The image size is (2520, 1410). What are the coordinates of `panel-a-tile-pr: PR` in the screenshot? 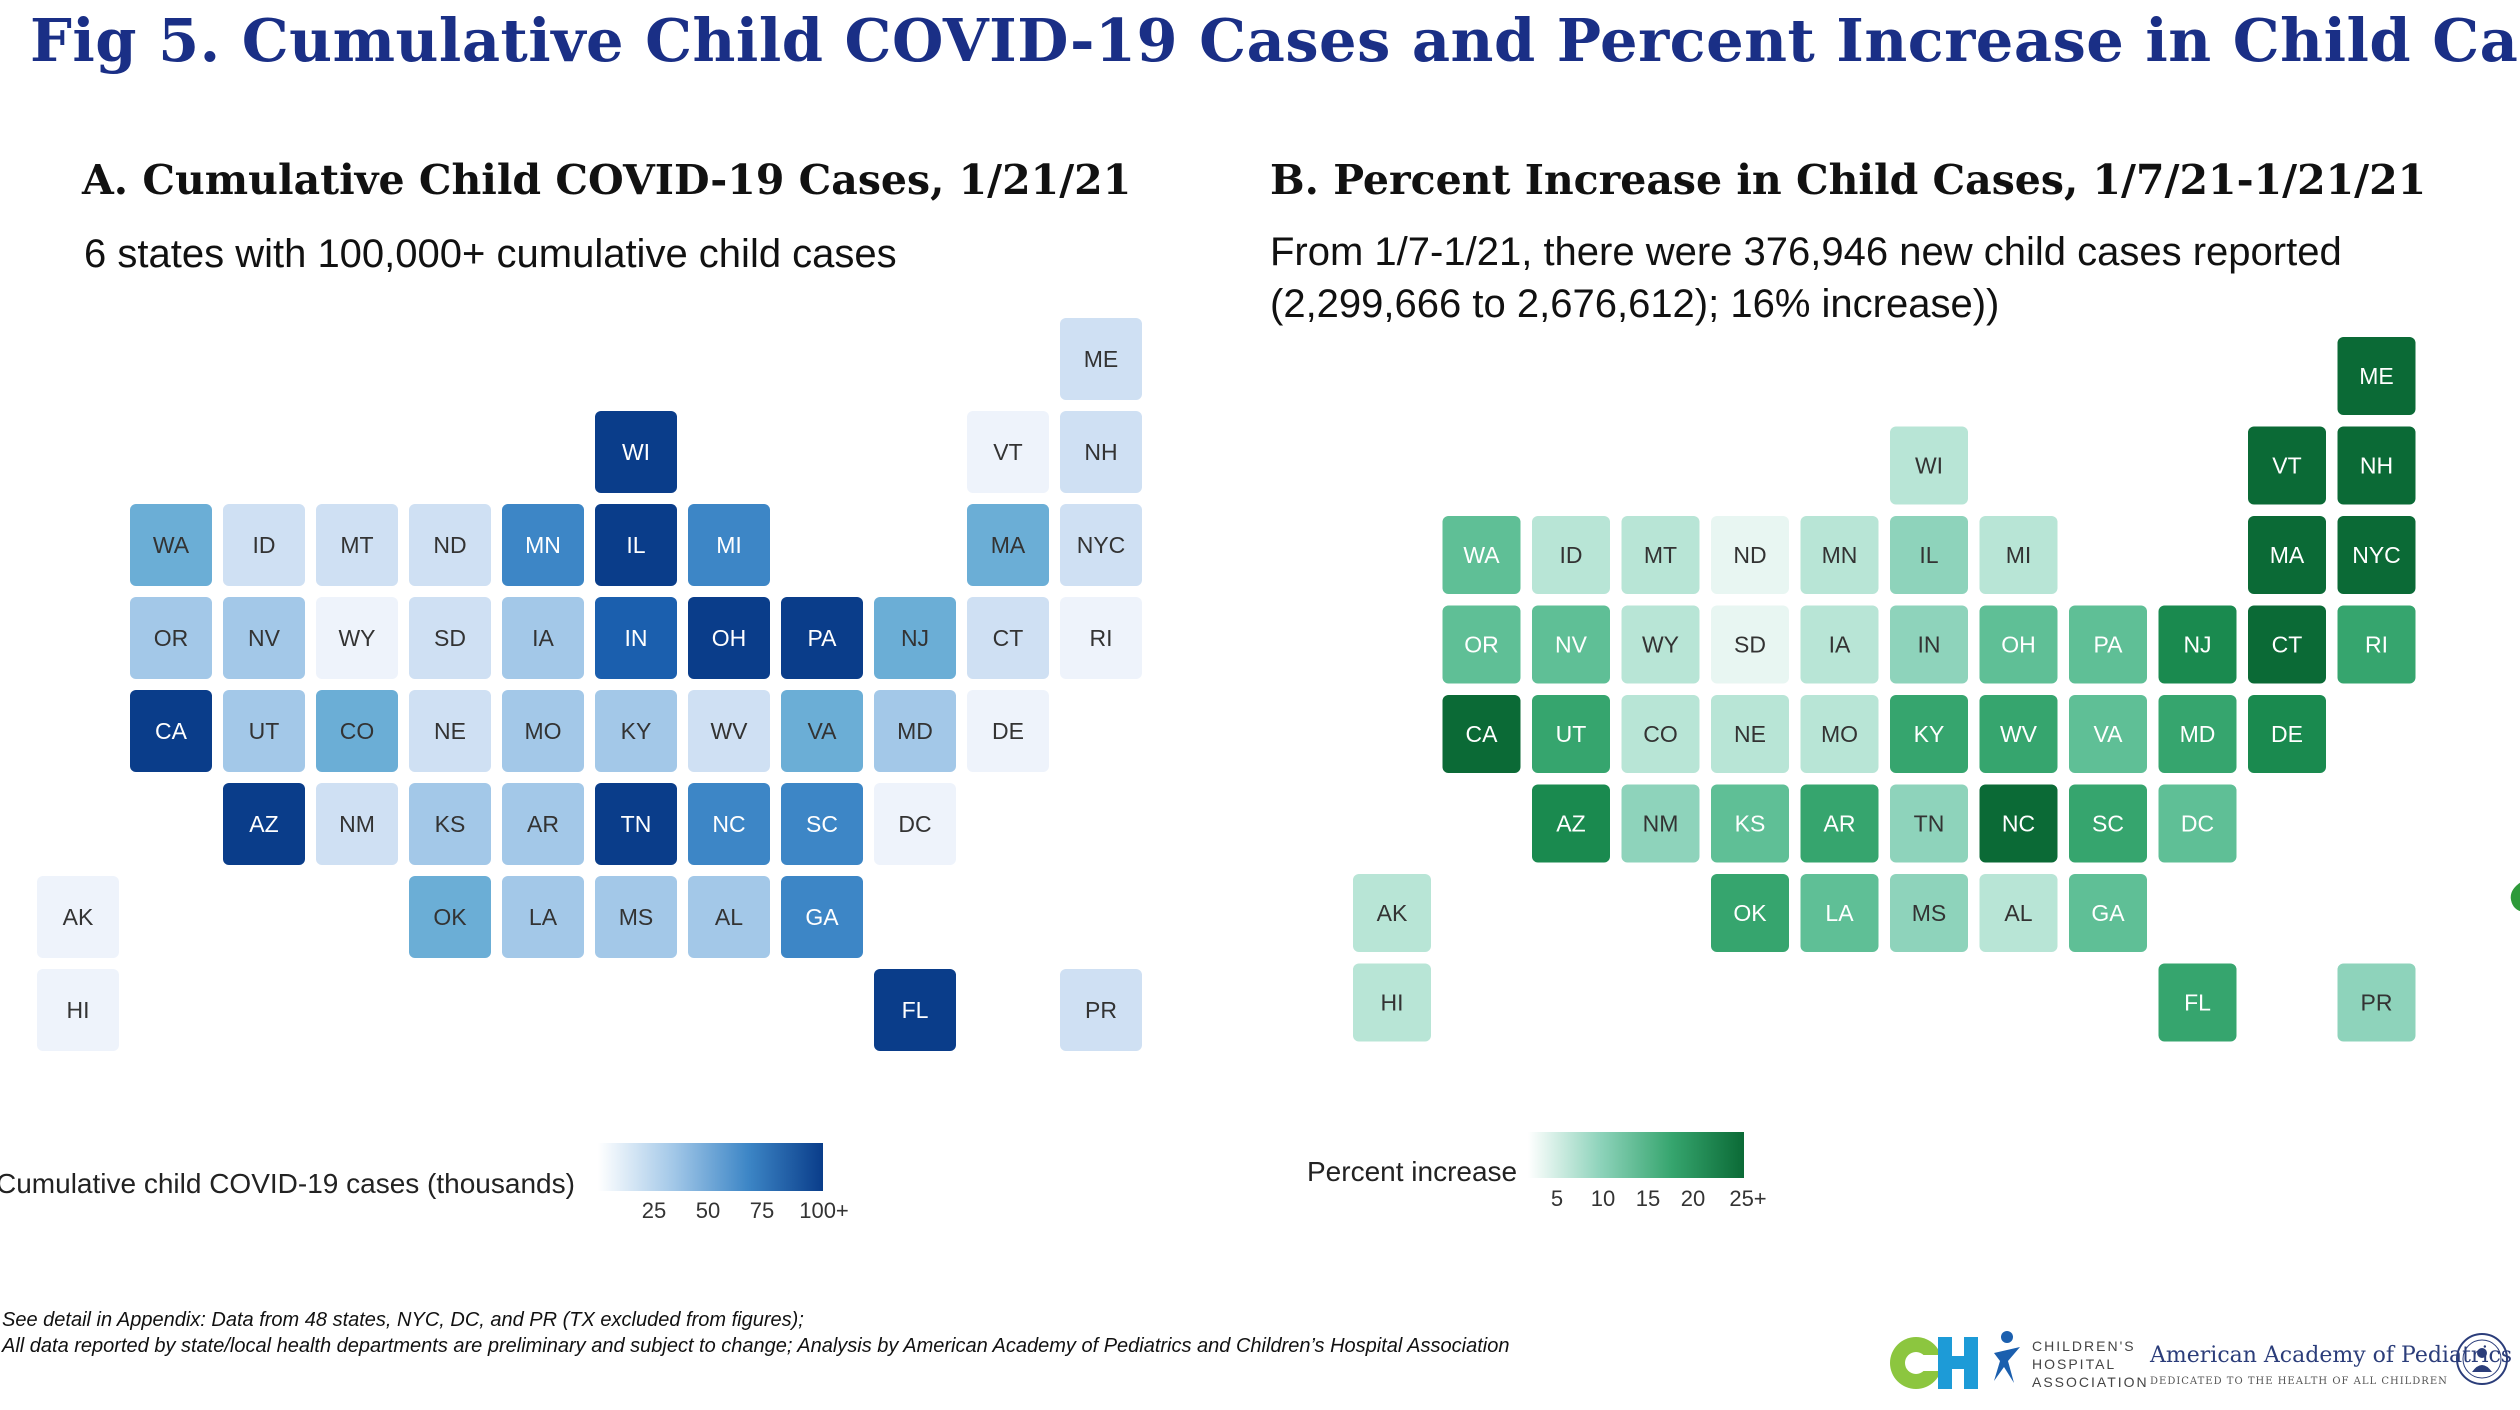 It's located at (1101, 1010).